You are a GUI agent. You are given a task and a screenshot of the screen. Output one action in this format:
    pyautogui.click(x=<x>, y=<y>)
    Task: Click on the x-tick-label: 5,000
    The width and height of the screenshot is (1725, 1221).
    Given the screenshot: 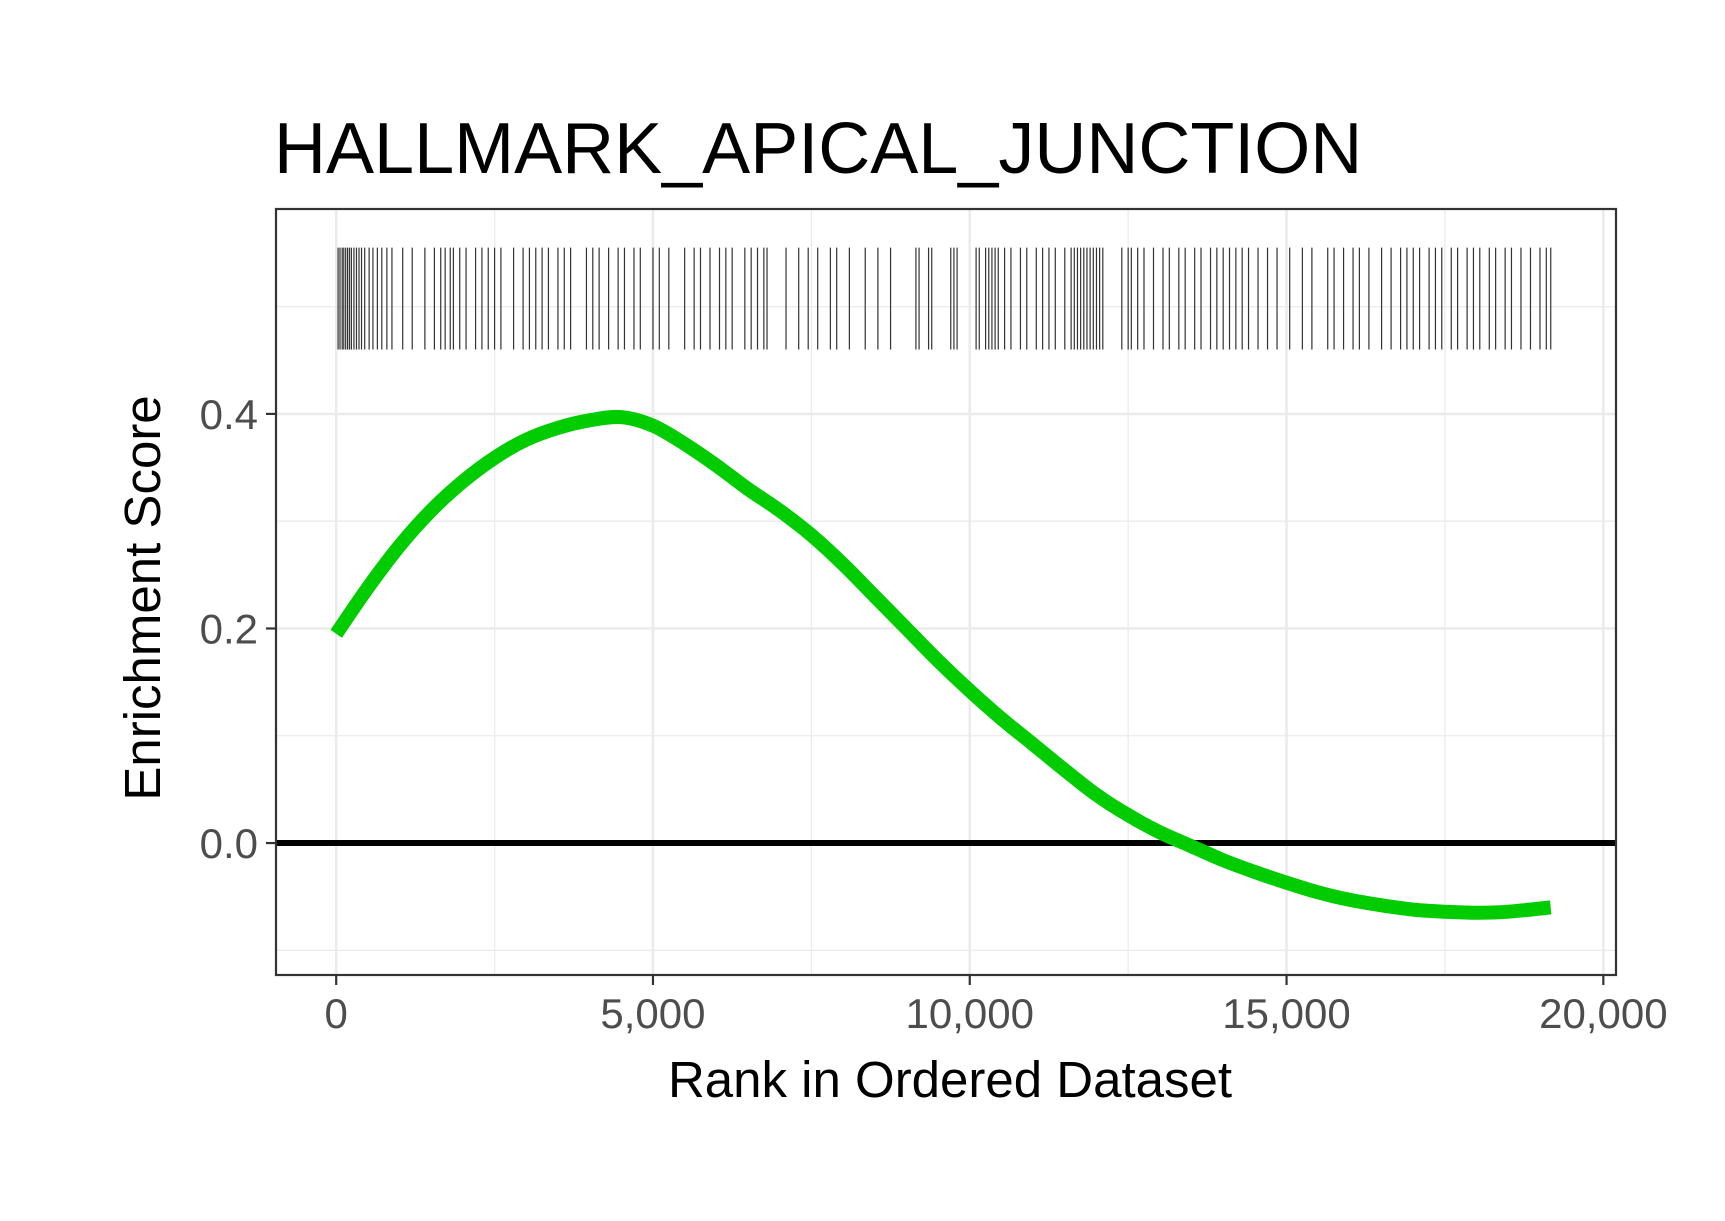 What is the action you would take?
    pyautogui.click(x=652, y=1013)
    